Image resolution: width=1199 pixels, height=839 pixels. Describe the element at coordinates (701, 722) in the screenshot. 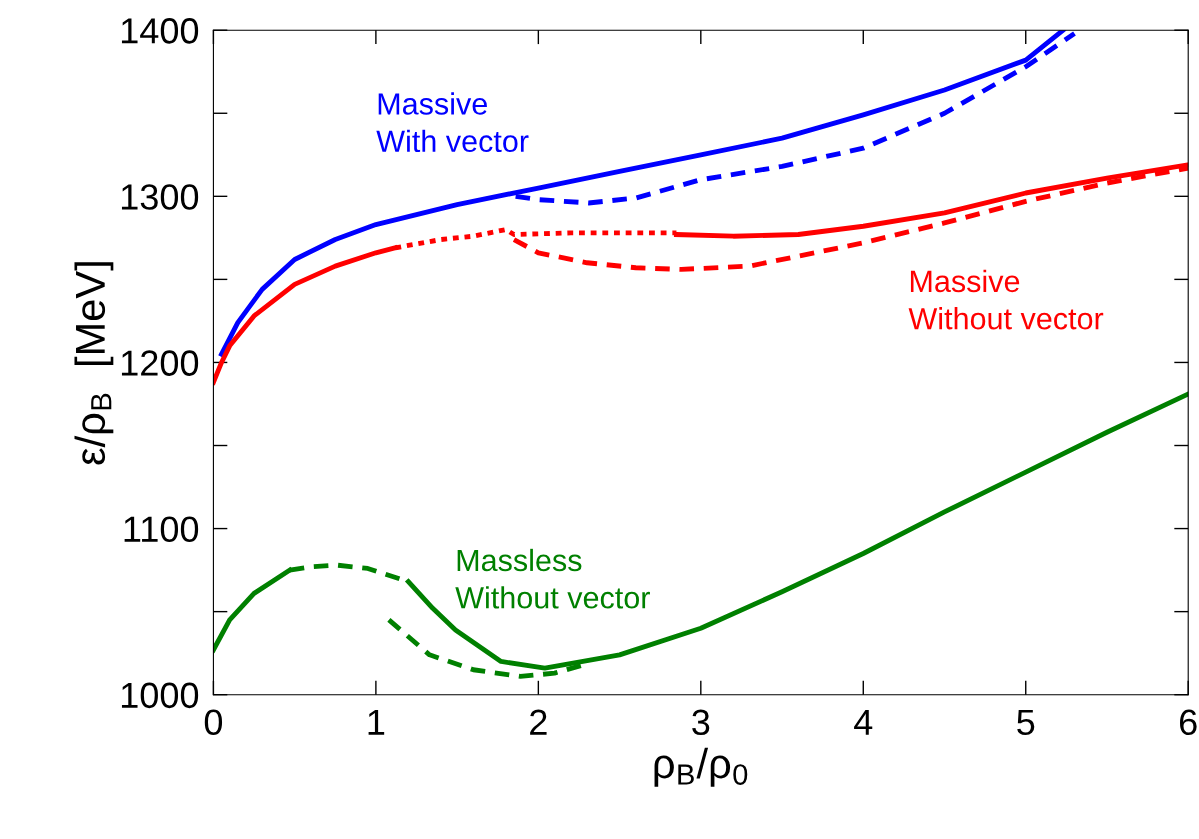

I see `x-tick-label: 3` at that location.